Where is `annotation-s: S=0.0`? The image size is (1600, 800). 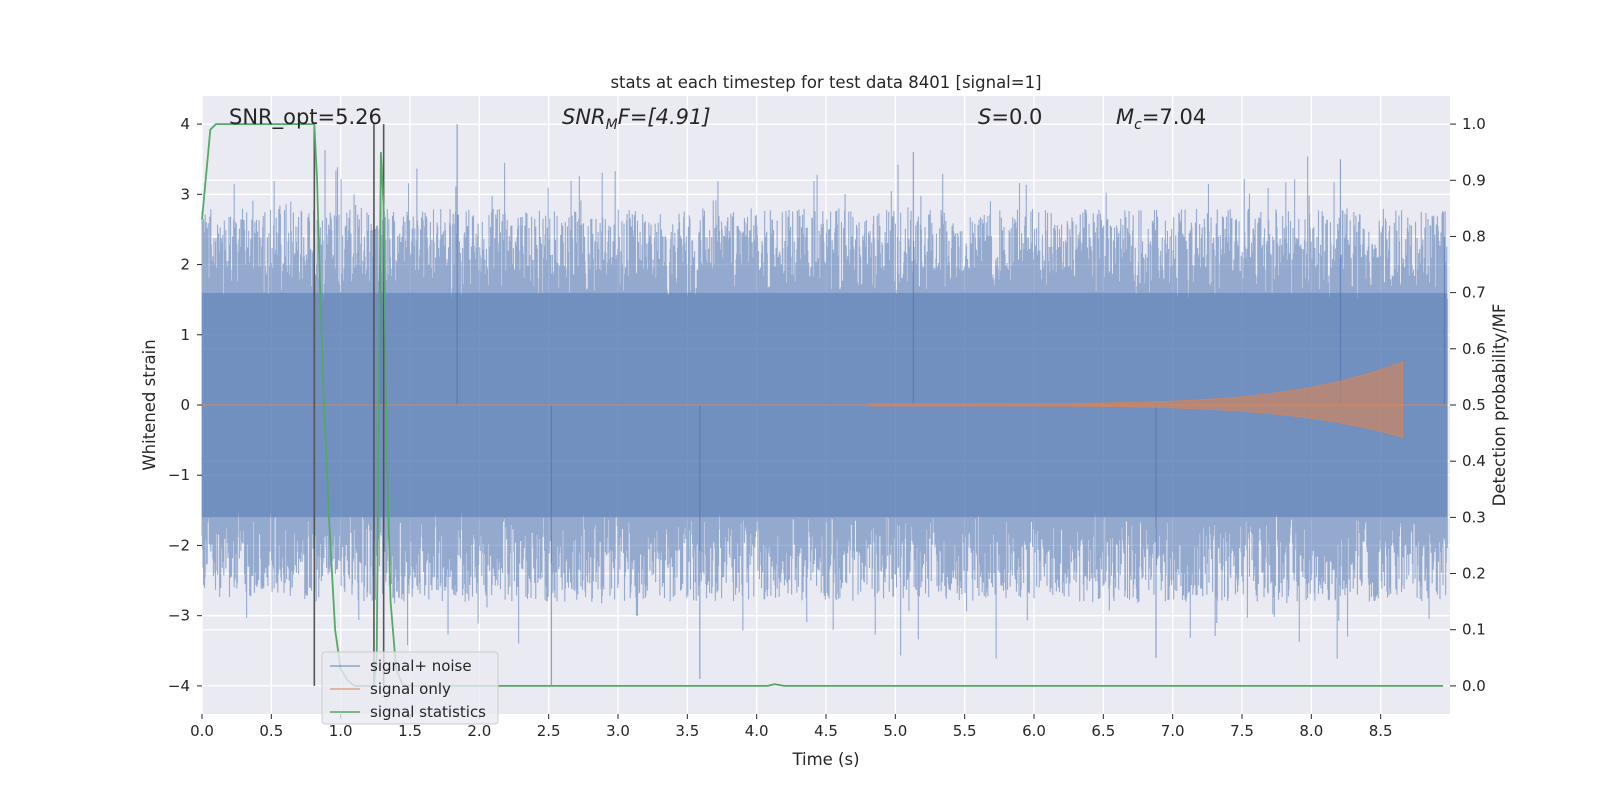 annotation-s: S=0.0 is located at coordinates (1010, 117).